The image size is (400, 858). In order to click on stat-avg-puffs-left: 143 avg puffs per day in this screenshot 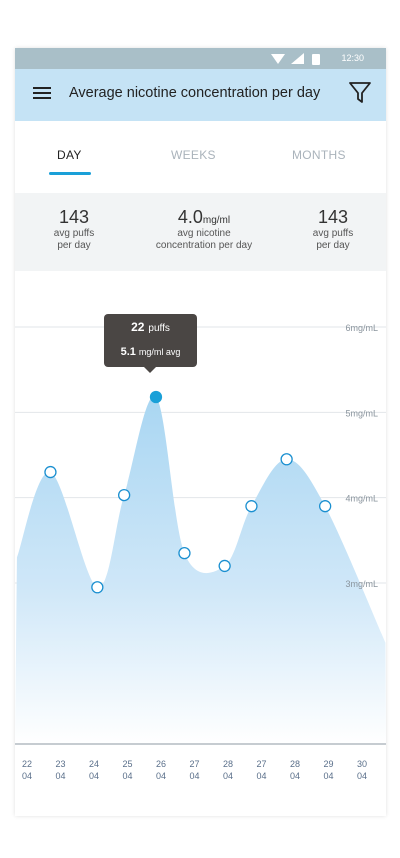, I will do `click(74, 229)`.